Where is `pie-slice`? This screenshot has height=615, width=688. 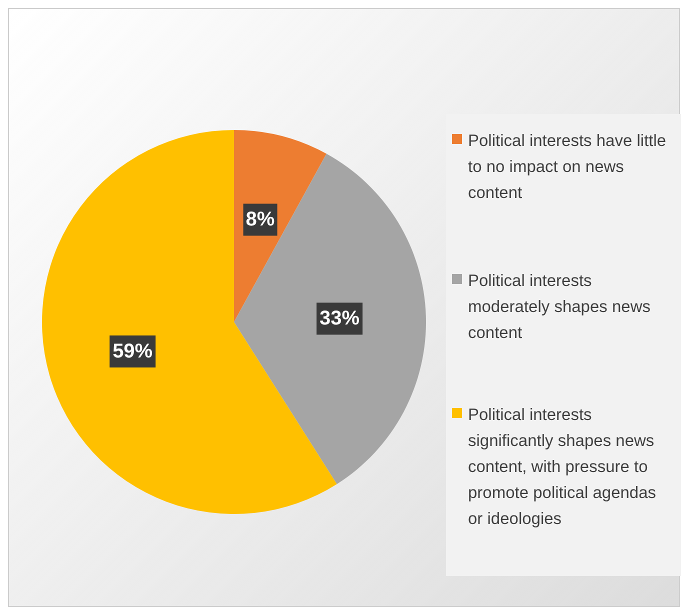
pie-slice is located at coordinates (330, 319).